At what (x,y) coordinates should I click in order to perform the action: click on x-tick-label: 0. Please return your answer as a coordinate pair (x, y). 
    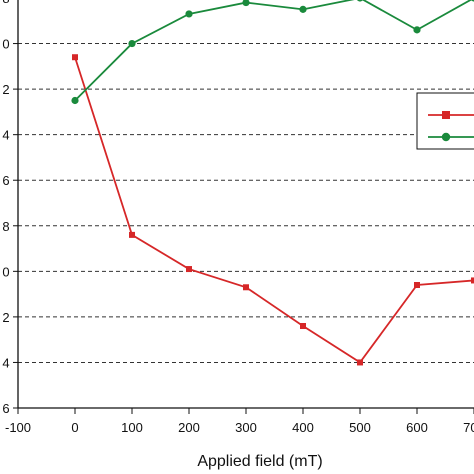
    Looking at the image, I should click on (74, 427).